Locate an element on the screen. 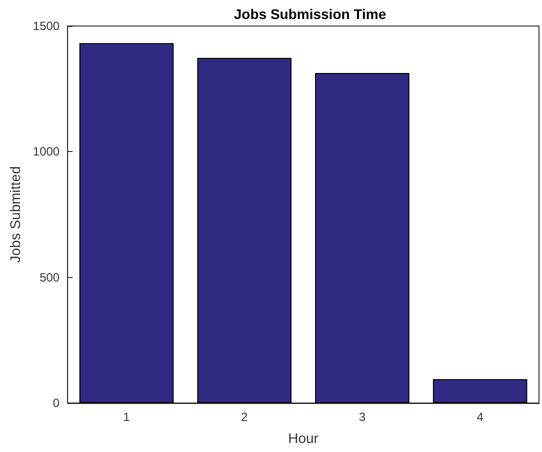 Image resolution: width=542 pixels, height=452 pixels. chart-title: Jobs Submission Time is located at coordinates (310, 14).